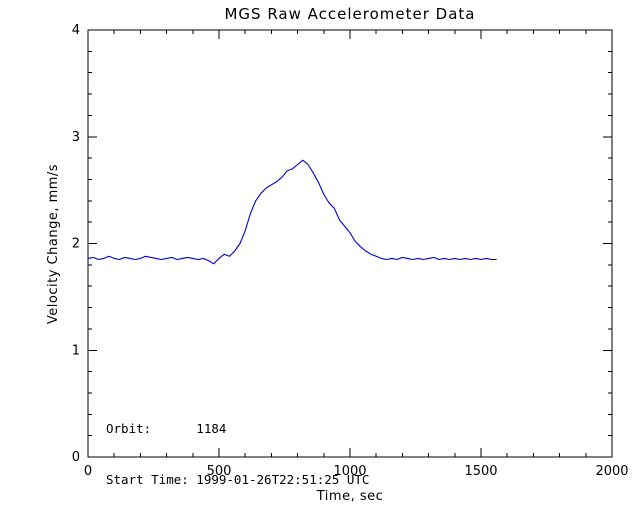 The width and height of the screenshot is (640, 512). I want to click on chart-title: MGS Raw Accelerometer Data, so click(349, 14).